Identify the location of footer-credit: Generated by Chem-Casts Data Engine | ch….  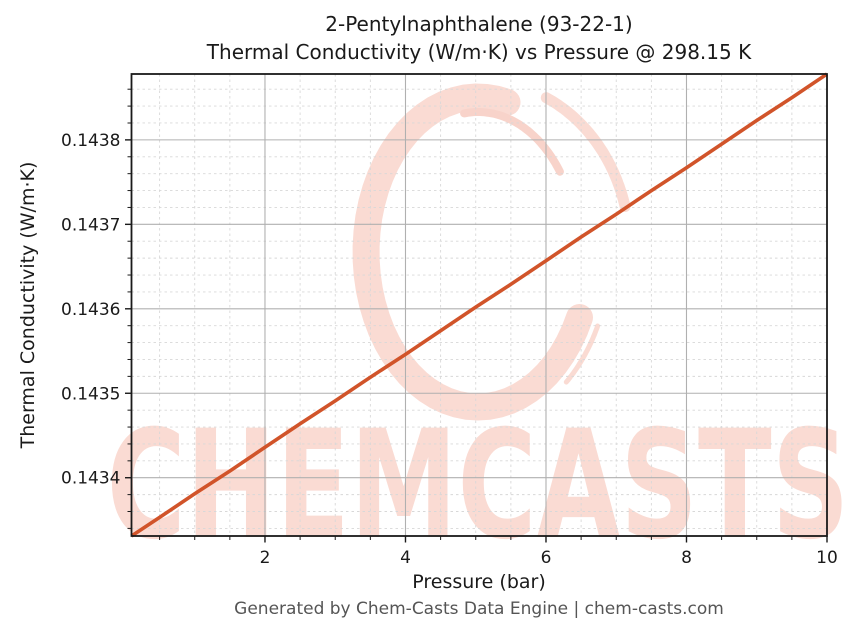
(479, 609).